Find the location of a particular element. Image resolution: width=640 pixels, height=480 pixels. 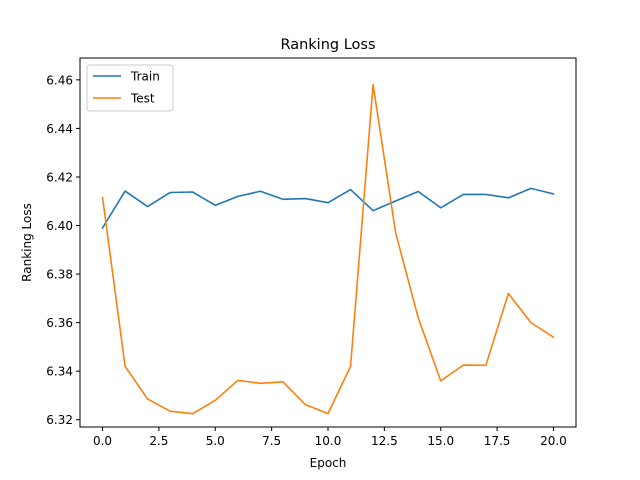

y-axis: 6.32 6.34 6.36 6.38 6.40 6.42 6.44 6.46 is located at coordinates (63, 250).